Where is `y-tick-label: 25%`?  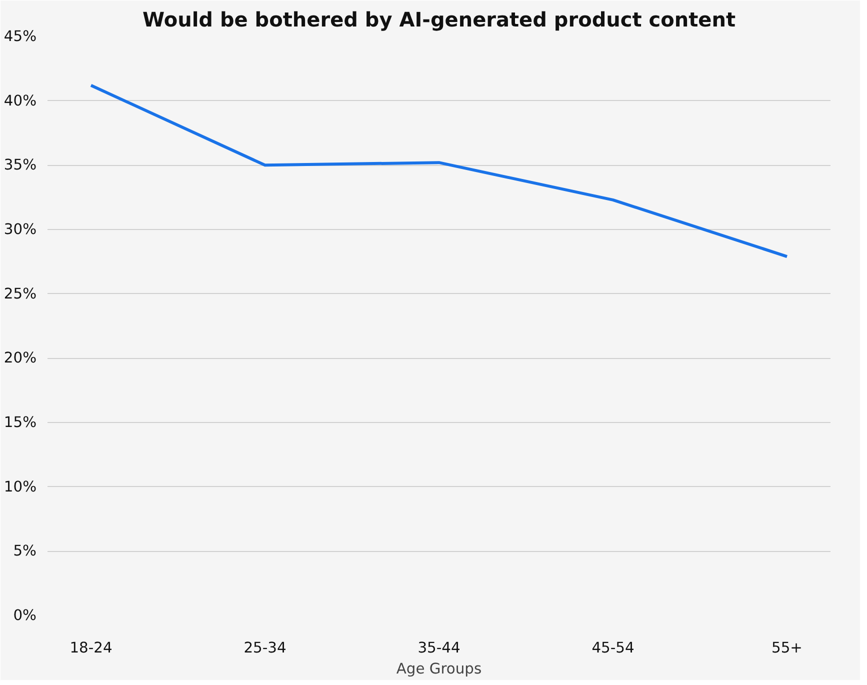 y-tick-label: 25% is located at coordinates (20, 293).